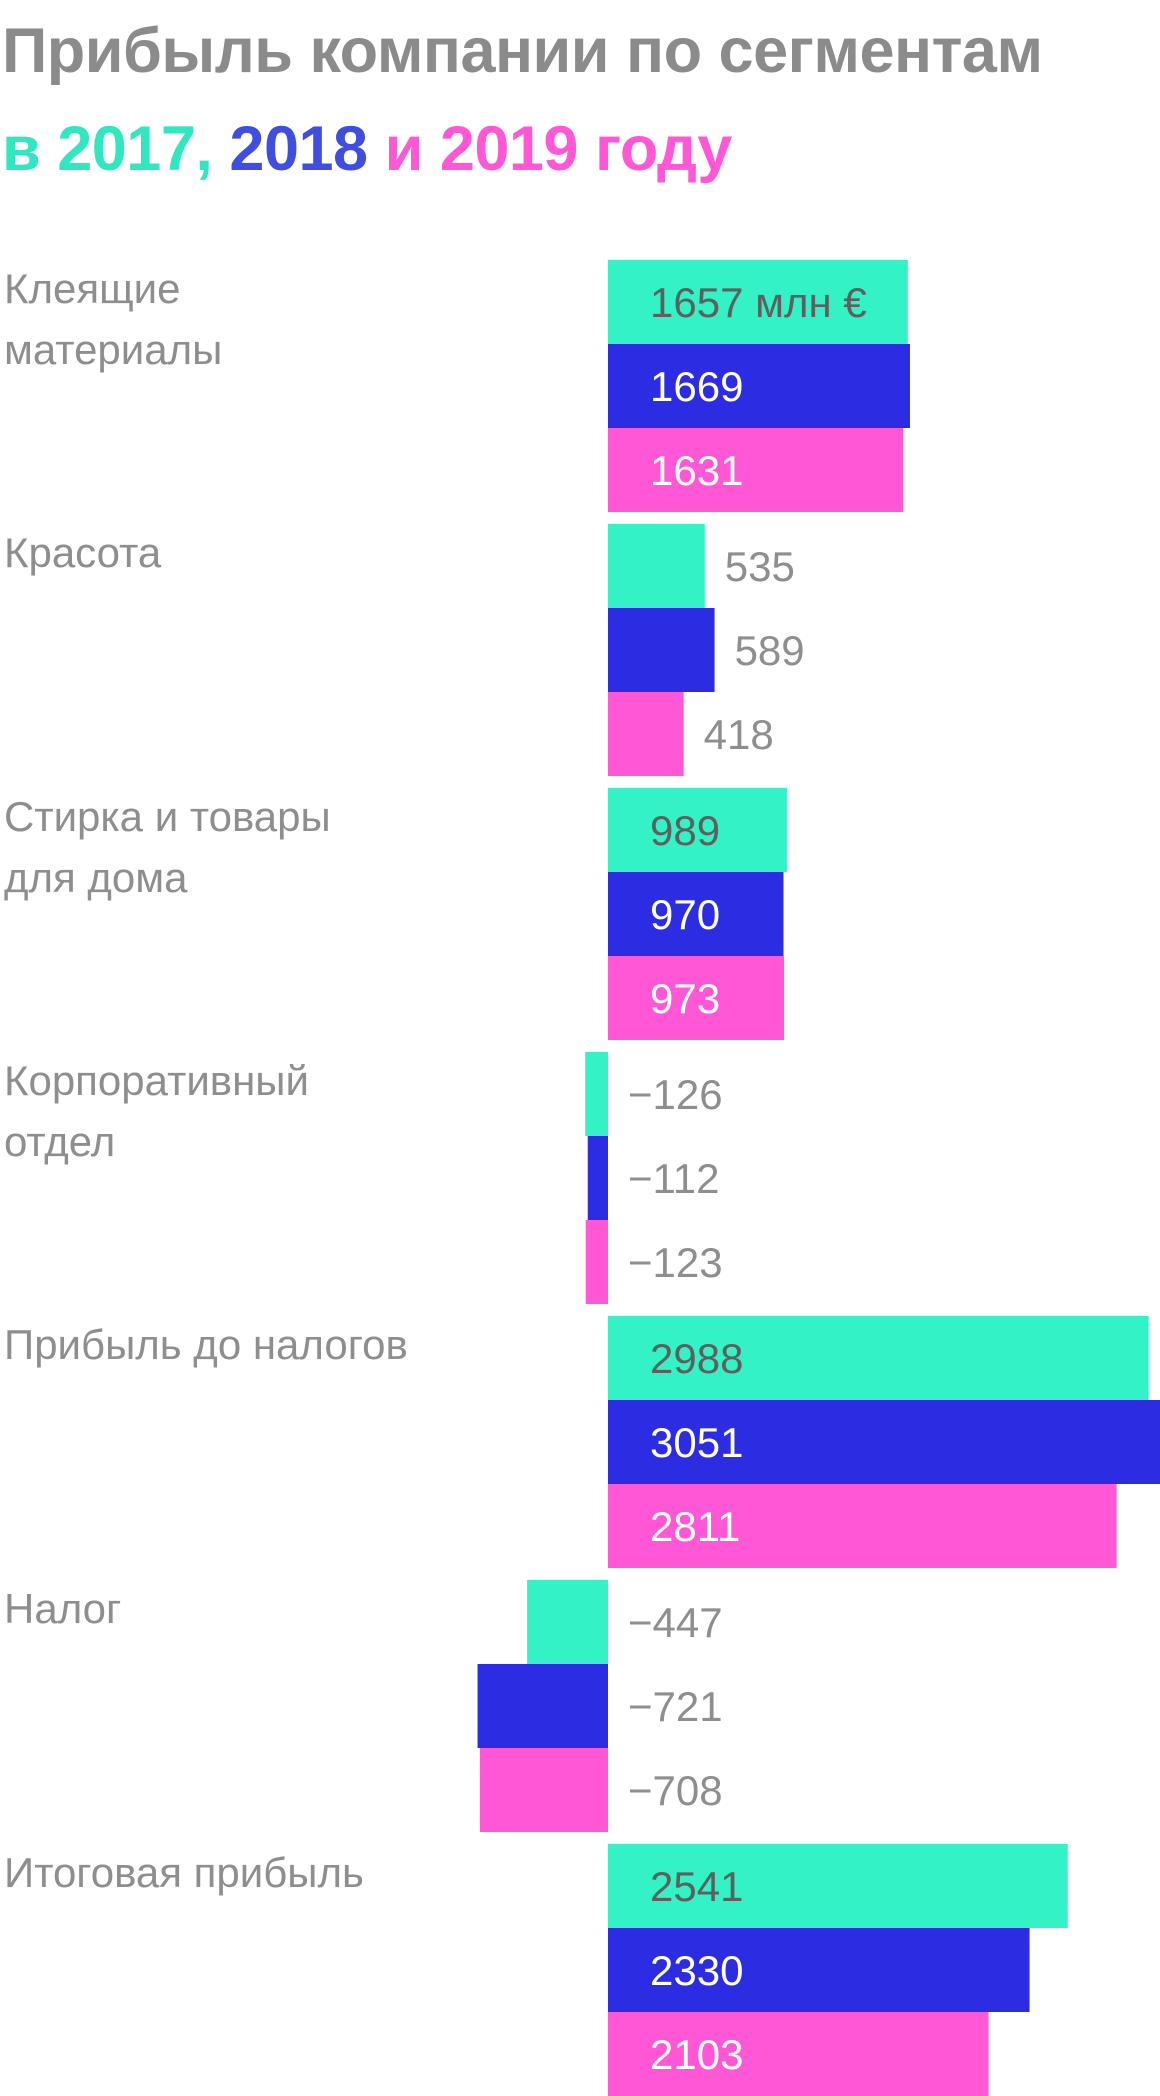 The image size is (1160, 2096). Describe the element at coordinates (184, 1872) in the screenshot. I see `category-label: Итоговая прибыль` at that location.